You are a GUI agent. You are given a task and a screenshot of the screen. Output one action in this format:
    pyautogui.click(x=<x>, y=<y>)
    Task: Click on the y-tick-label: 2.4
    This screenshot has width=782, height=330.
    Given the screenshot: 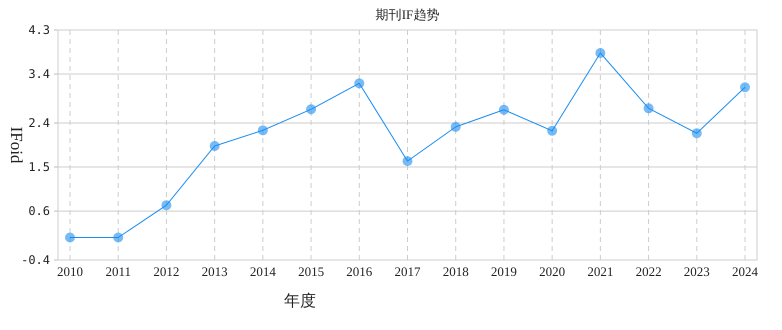 What is the action you would take?
    pyautogui.click(x=39, y=123)
    